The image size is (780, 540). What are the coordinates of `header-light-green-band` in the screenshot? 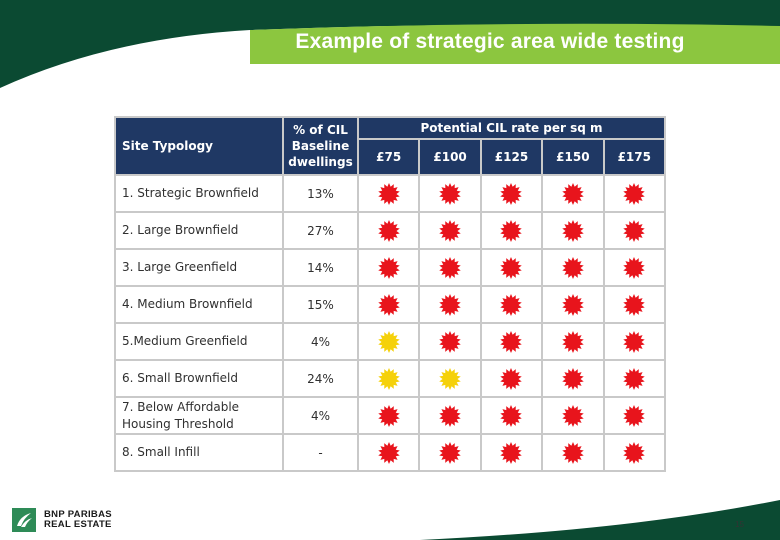 It's located at (515, 43).